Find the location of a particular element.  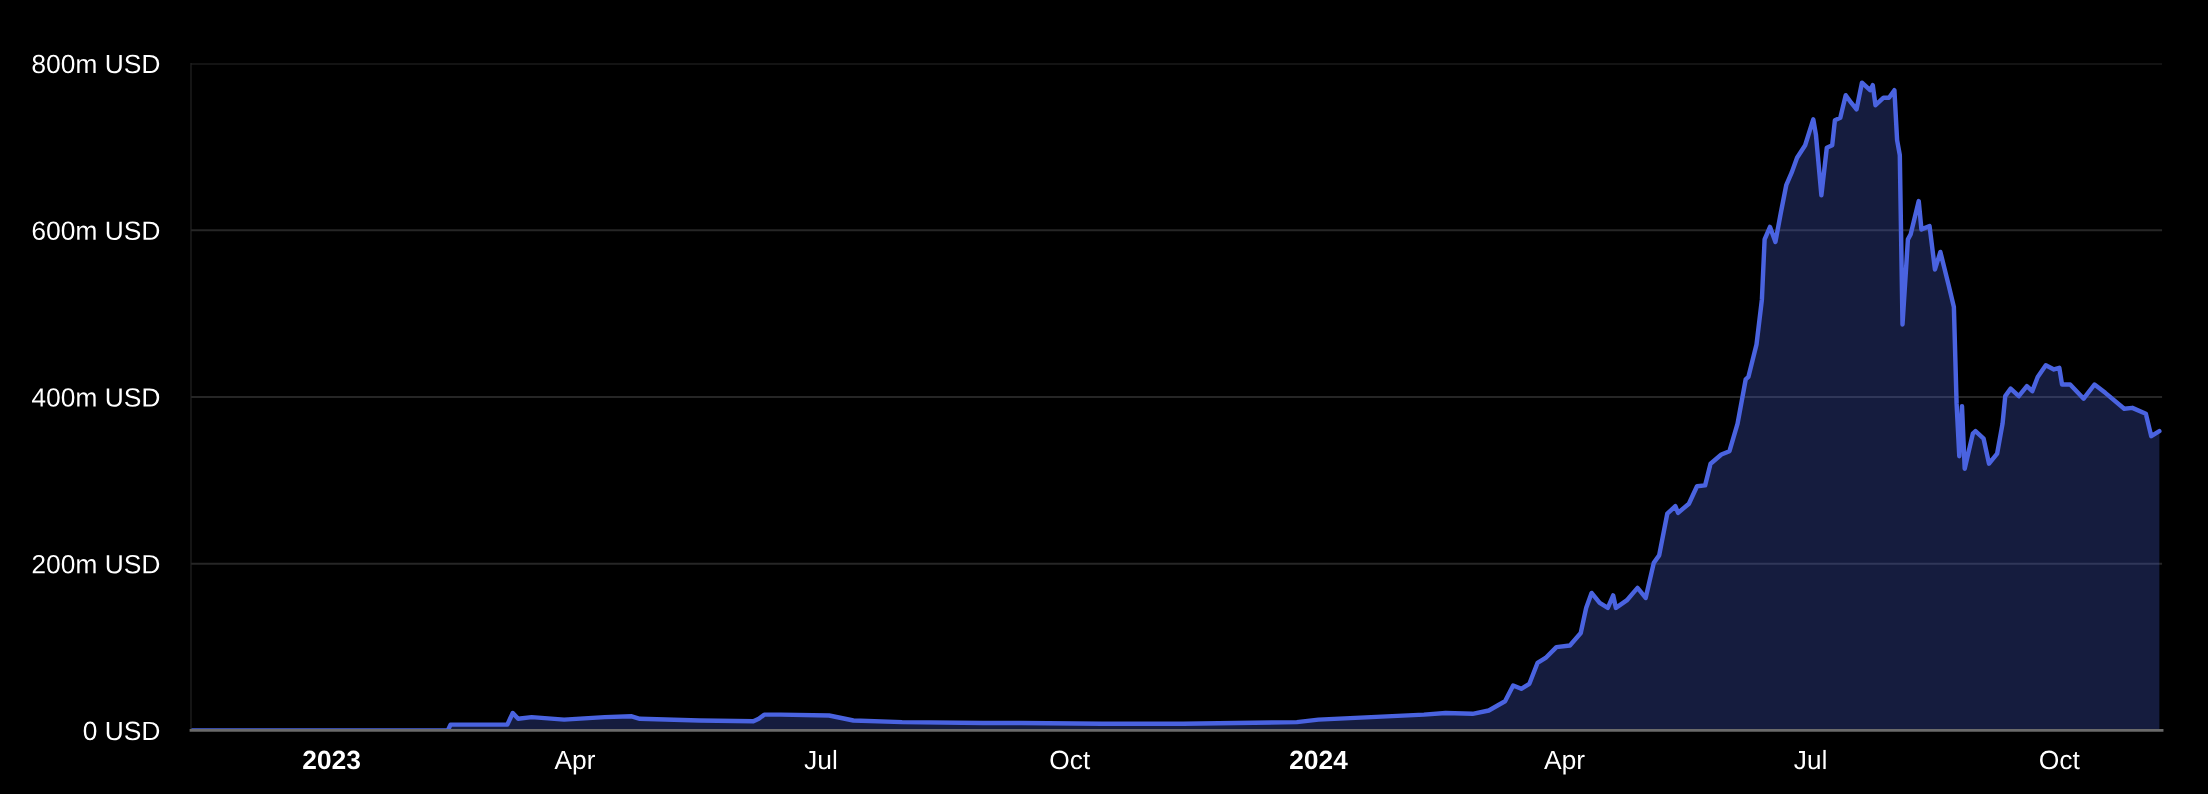

y-tick-label: 400m USD is located at coordinates (95, 397).